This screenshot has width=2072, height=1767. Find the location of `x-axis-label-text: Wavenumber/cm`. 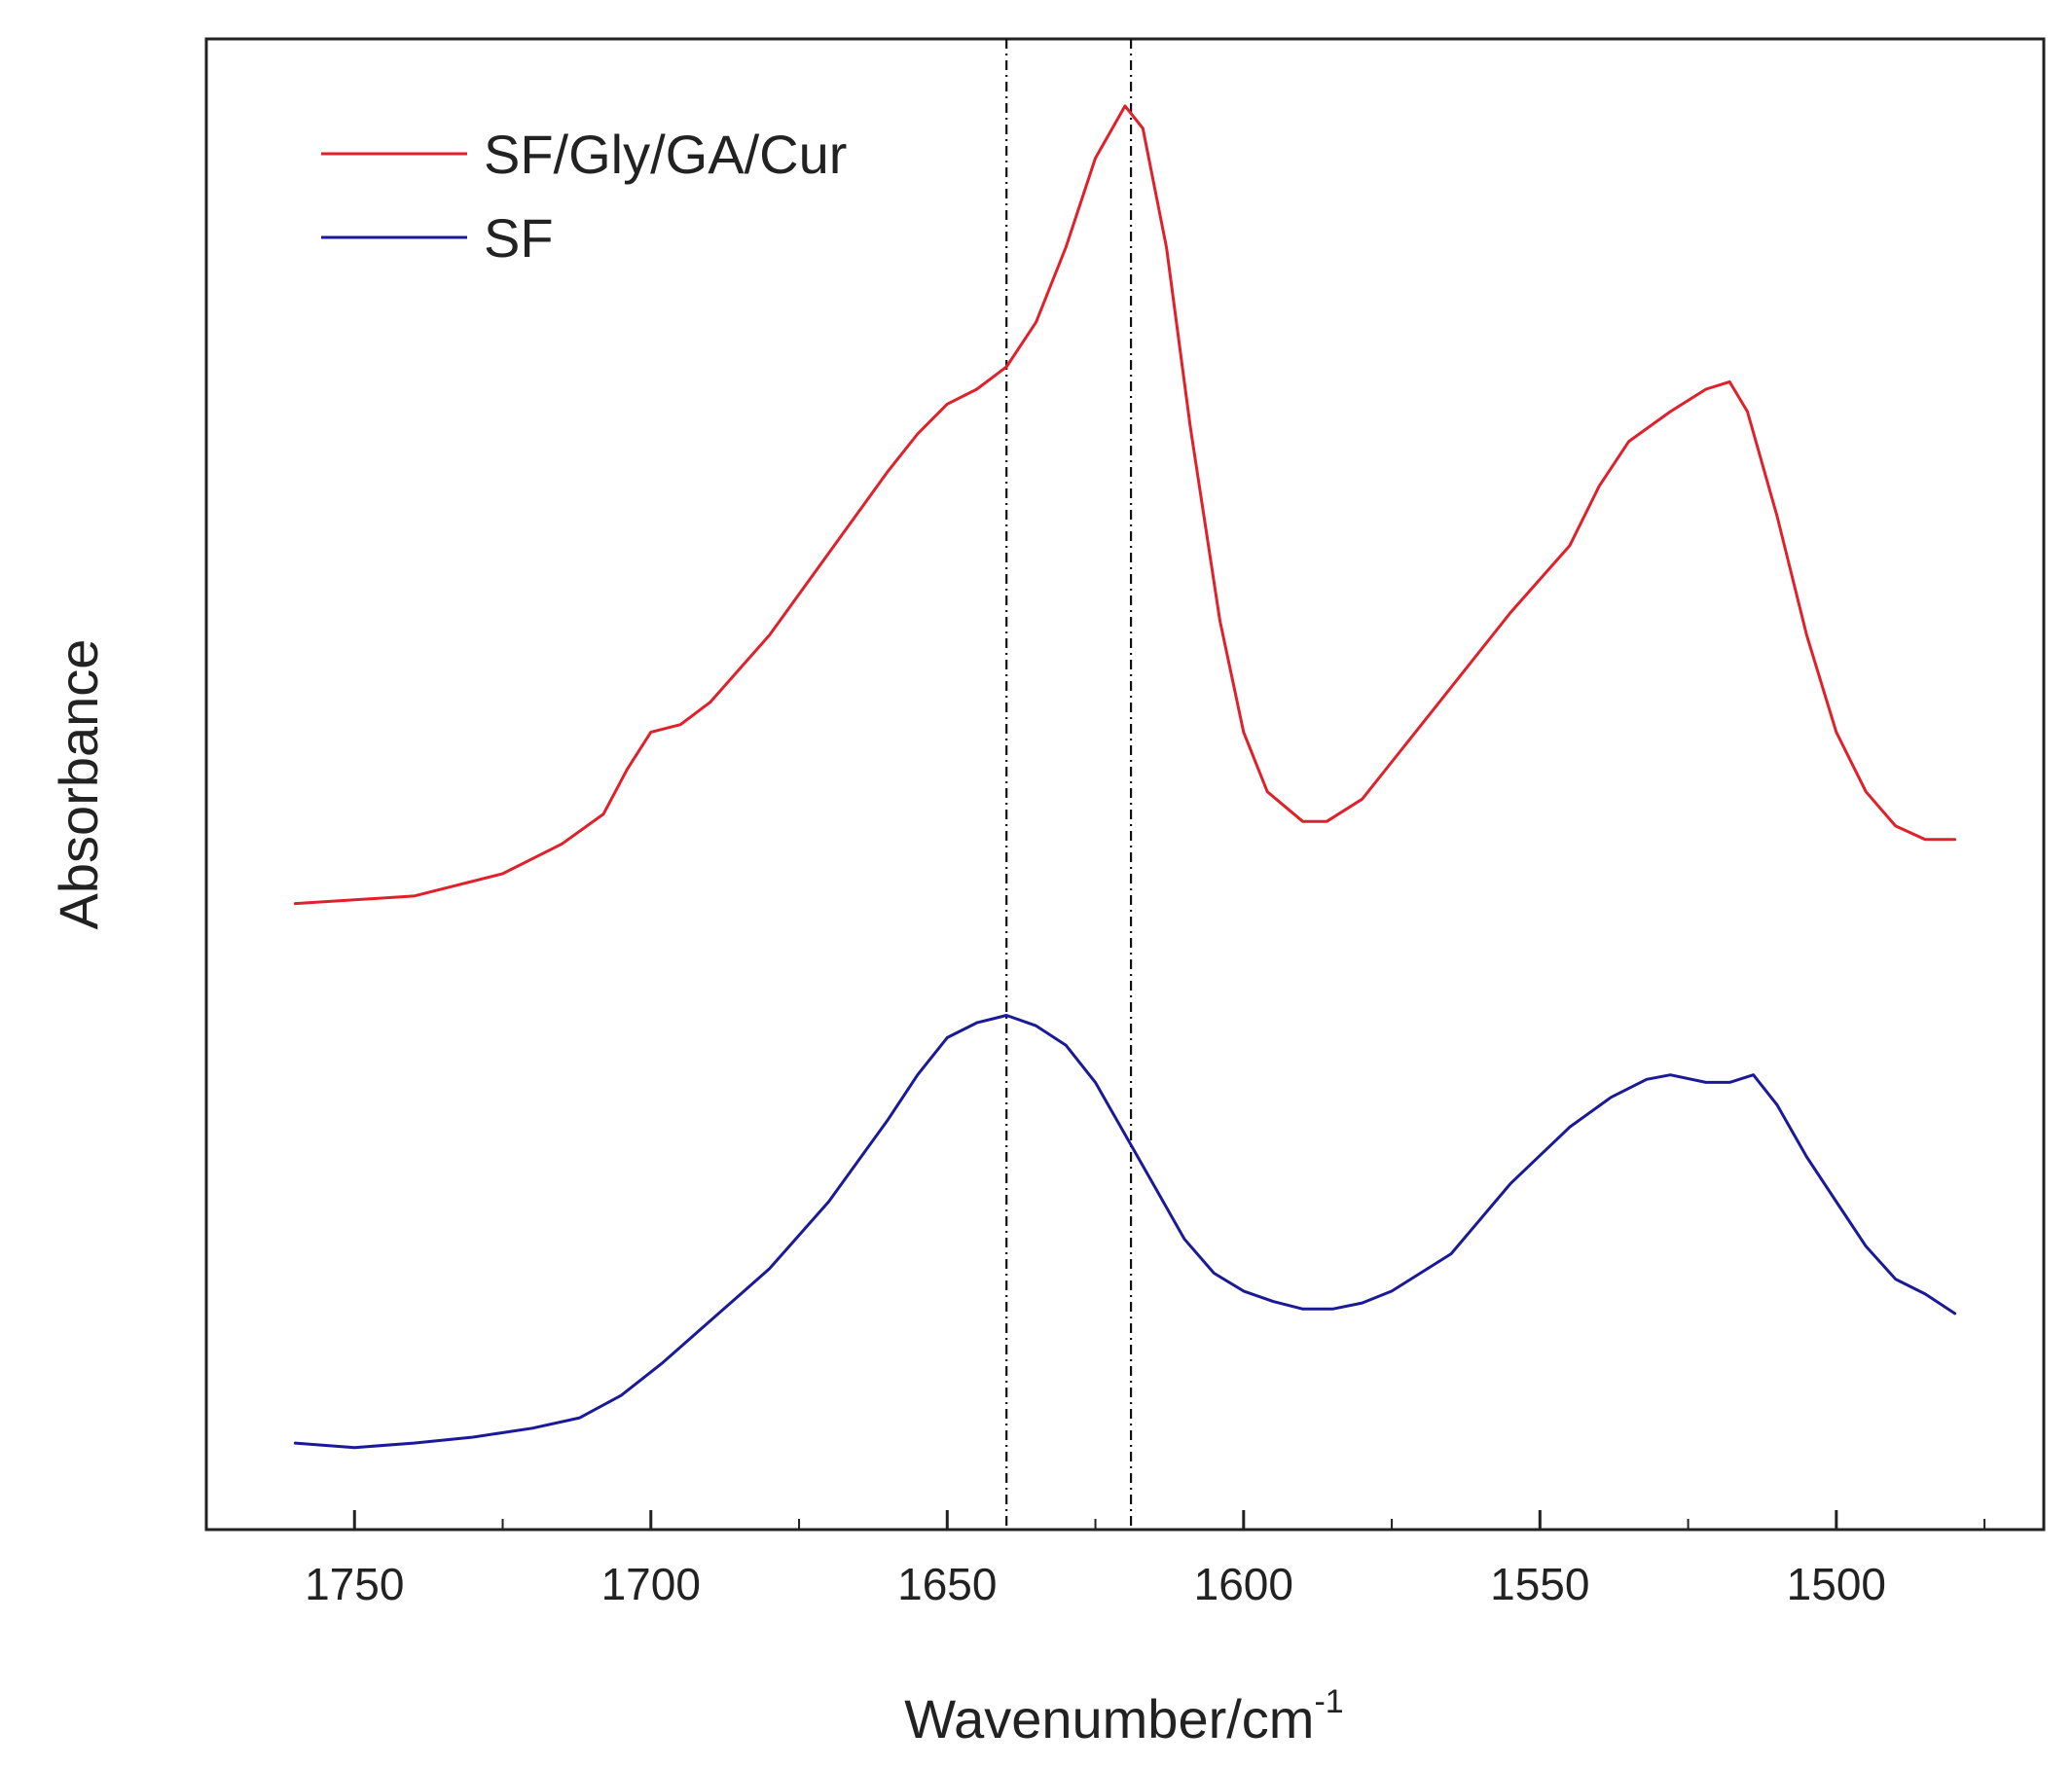

x-axis-label-text: Wavenumber/cm is located at coordinates (1109, 1718).